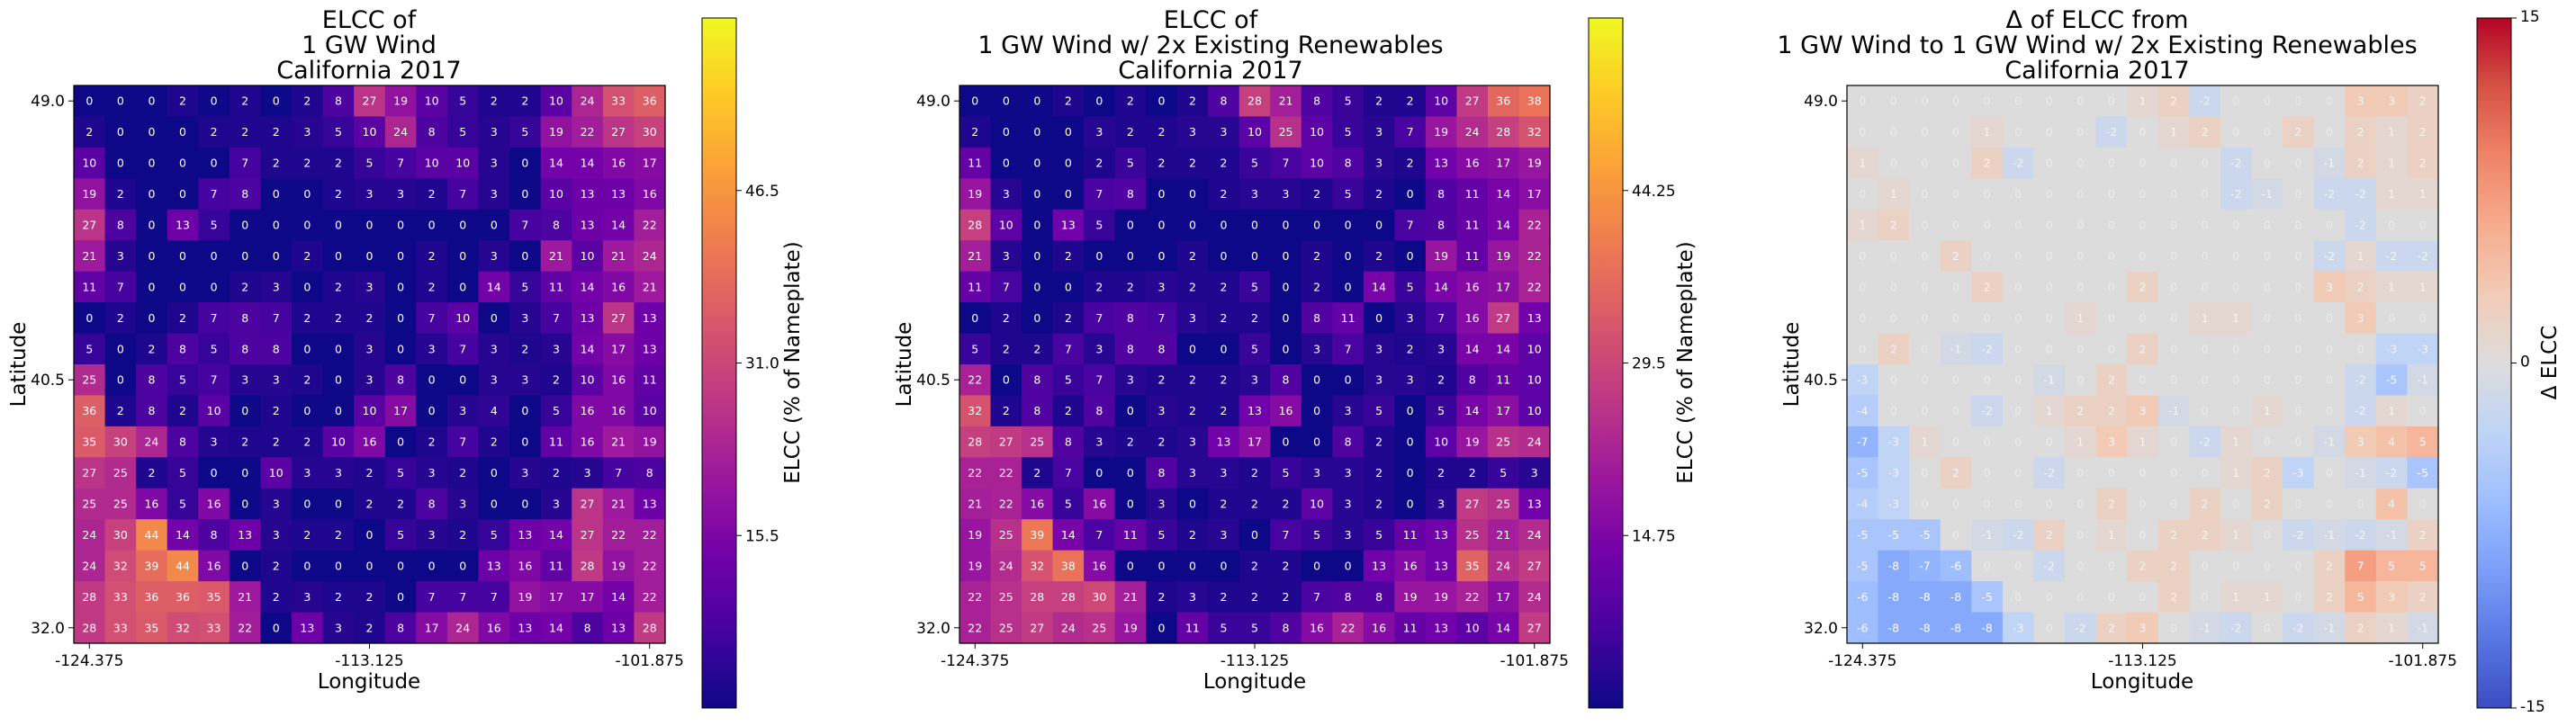 Image resolution: width=2576 pixels, height=726 pixels. What do you see at coordinates (1821, 381) in the screenshot?
I see `y-tick-label: 40.5` at bounding box center [1821, 381].